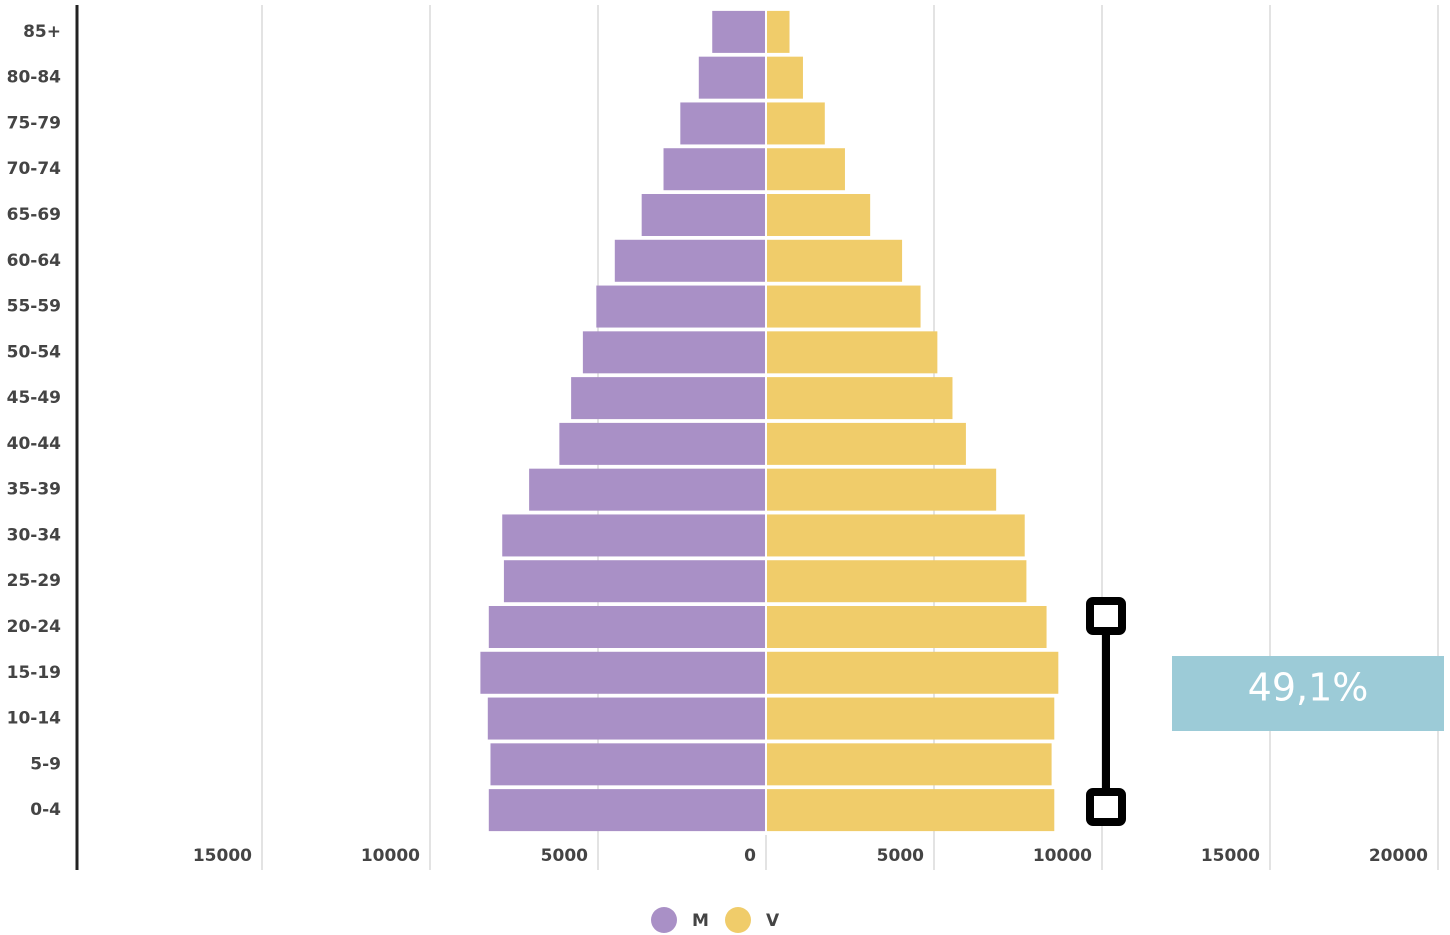 The image size is (1450, 935). I want to click on y-tick-label: 25-29, so click(34, 581).